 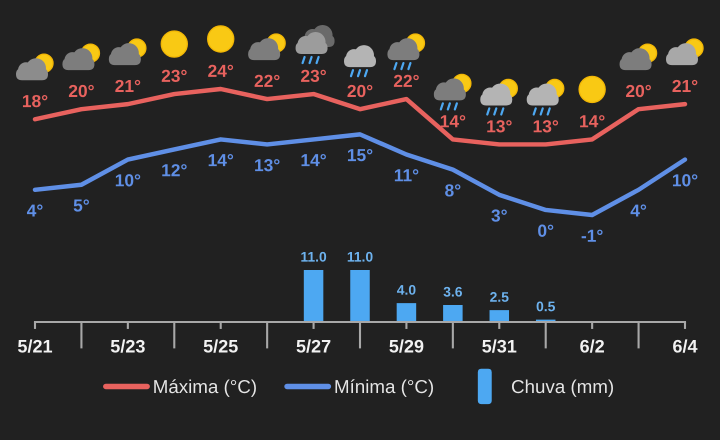 What do you see at coordinates (685, 346) in the screenshot?
I see `x-tick-label: 6/4` at bounding box center [685, 346].